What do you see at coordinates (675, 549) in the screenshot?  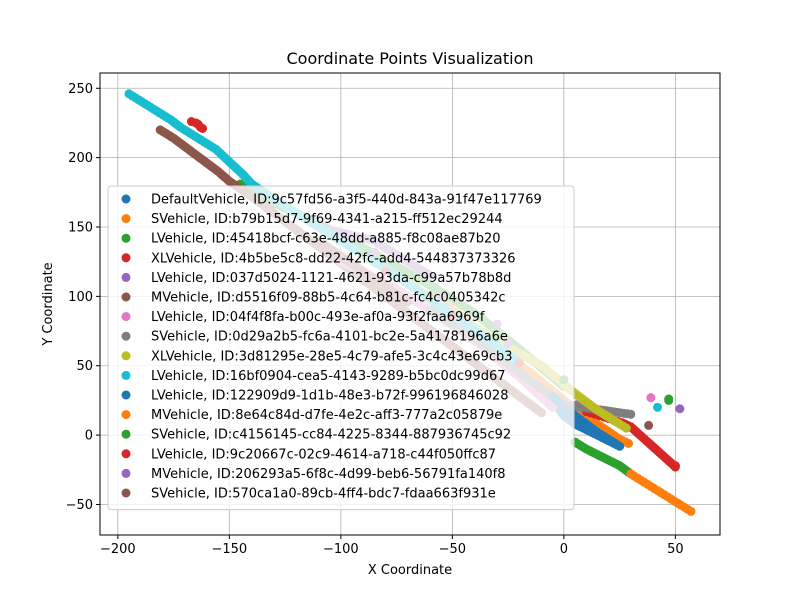 I see `x-tick-label: 50` at bounding box center [675, 549].